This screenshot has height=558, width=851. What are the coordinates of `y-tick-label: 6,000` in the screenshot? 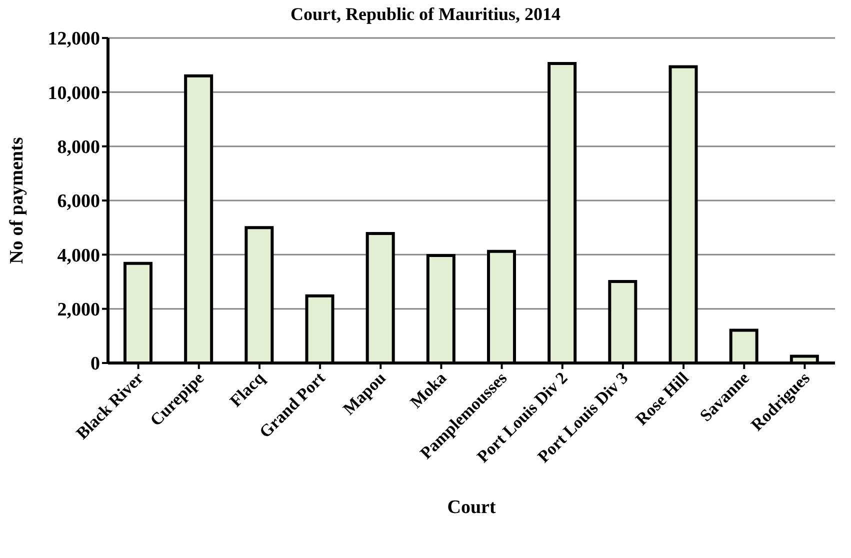 It's located at (78, 201).